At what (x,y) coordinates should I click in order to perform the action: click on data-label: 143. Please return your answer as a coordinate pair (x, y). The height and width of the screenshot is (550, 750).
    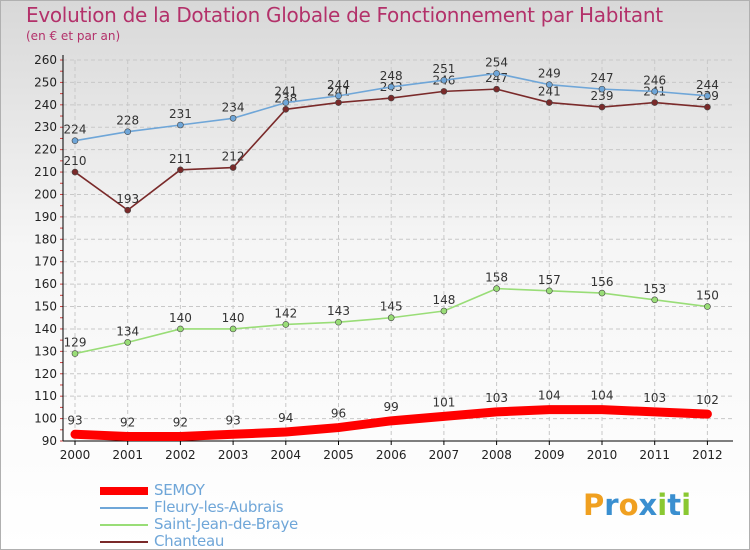
    Looking at the image, I should click on (338, 311).